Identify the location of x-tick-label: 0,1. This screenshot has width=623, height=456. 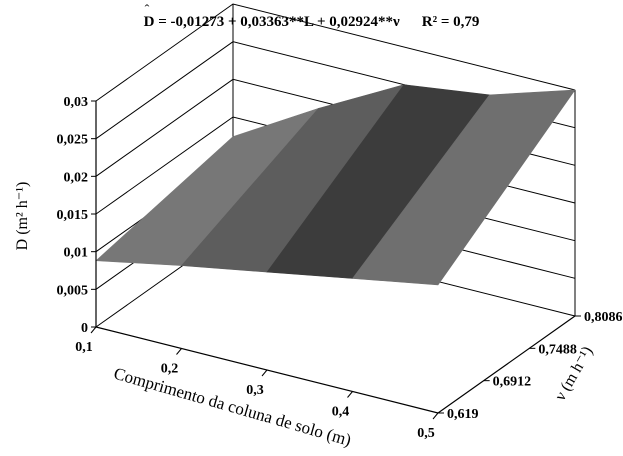
(84, 347).